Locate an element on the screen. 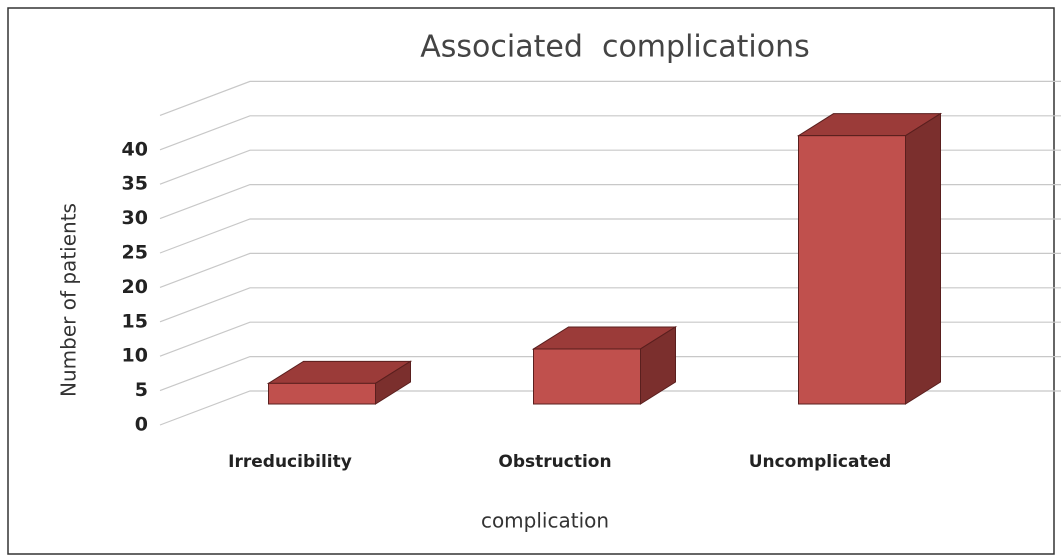 This screenshot has width=1061, height=560. y-tick-label: 0 is located at coordinates (141, 425).